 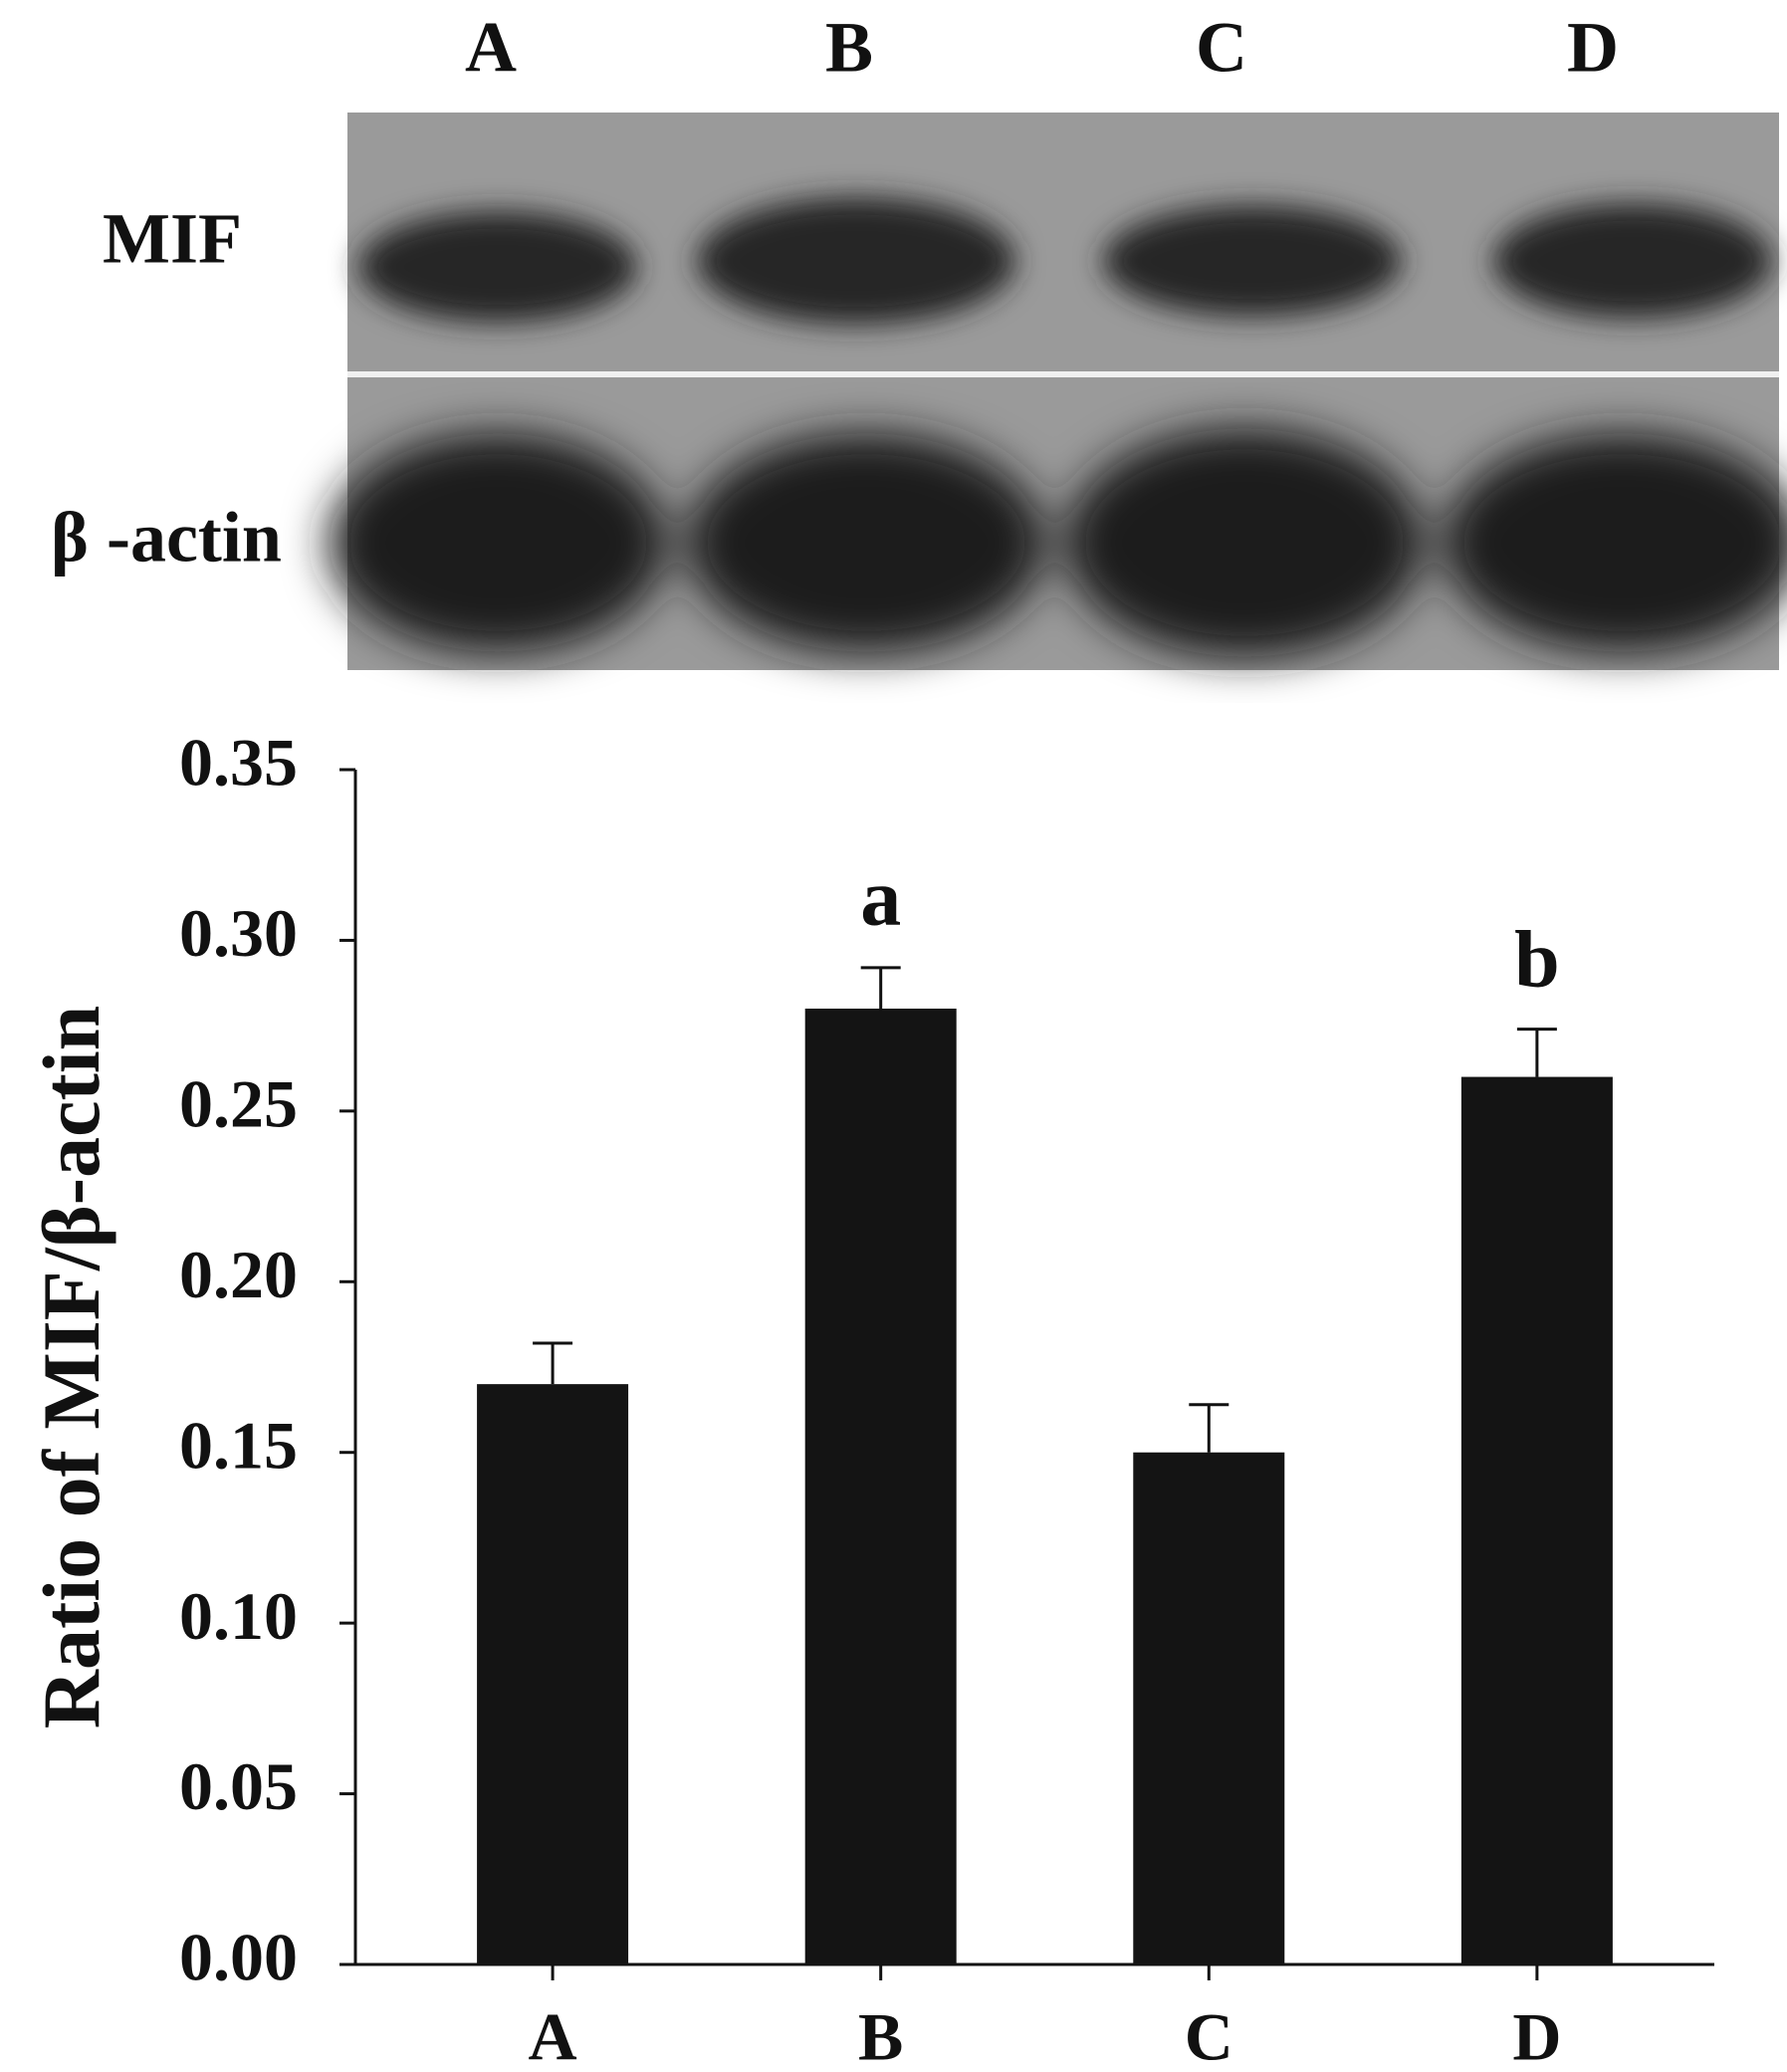 What do you see at coordinates (553, 2036) in the screenshot?
I see `x-tick-label: A` at bounding box center [553, 2036].